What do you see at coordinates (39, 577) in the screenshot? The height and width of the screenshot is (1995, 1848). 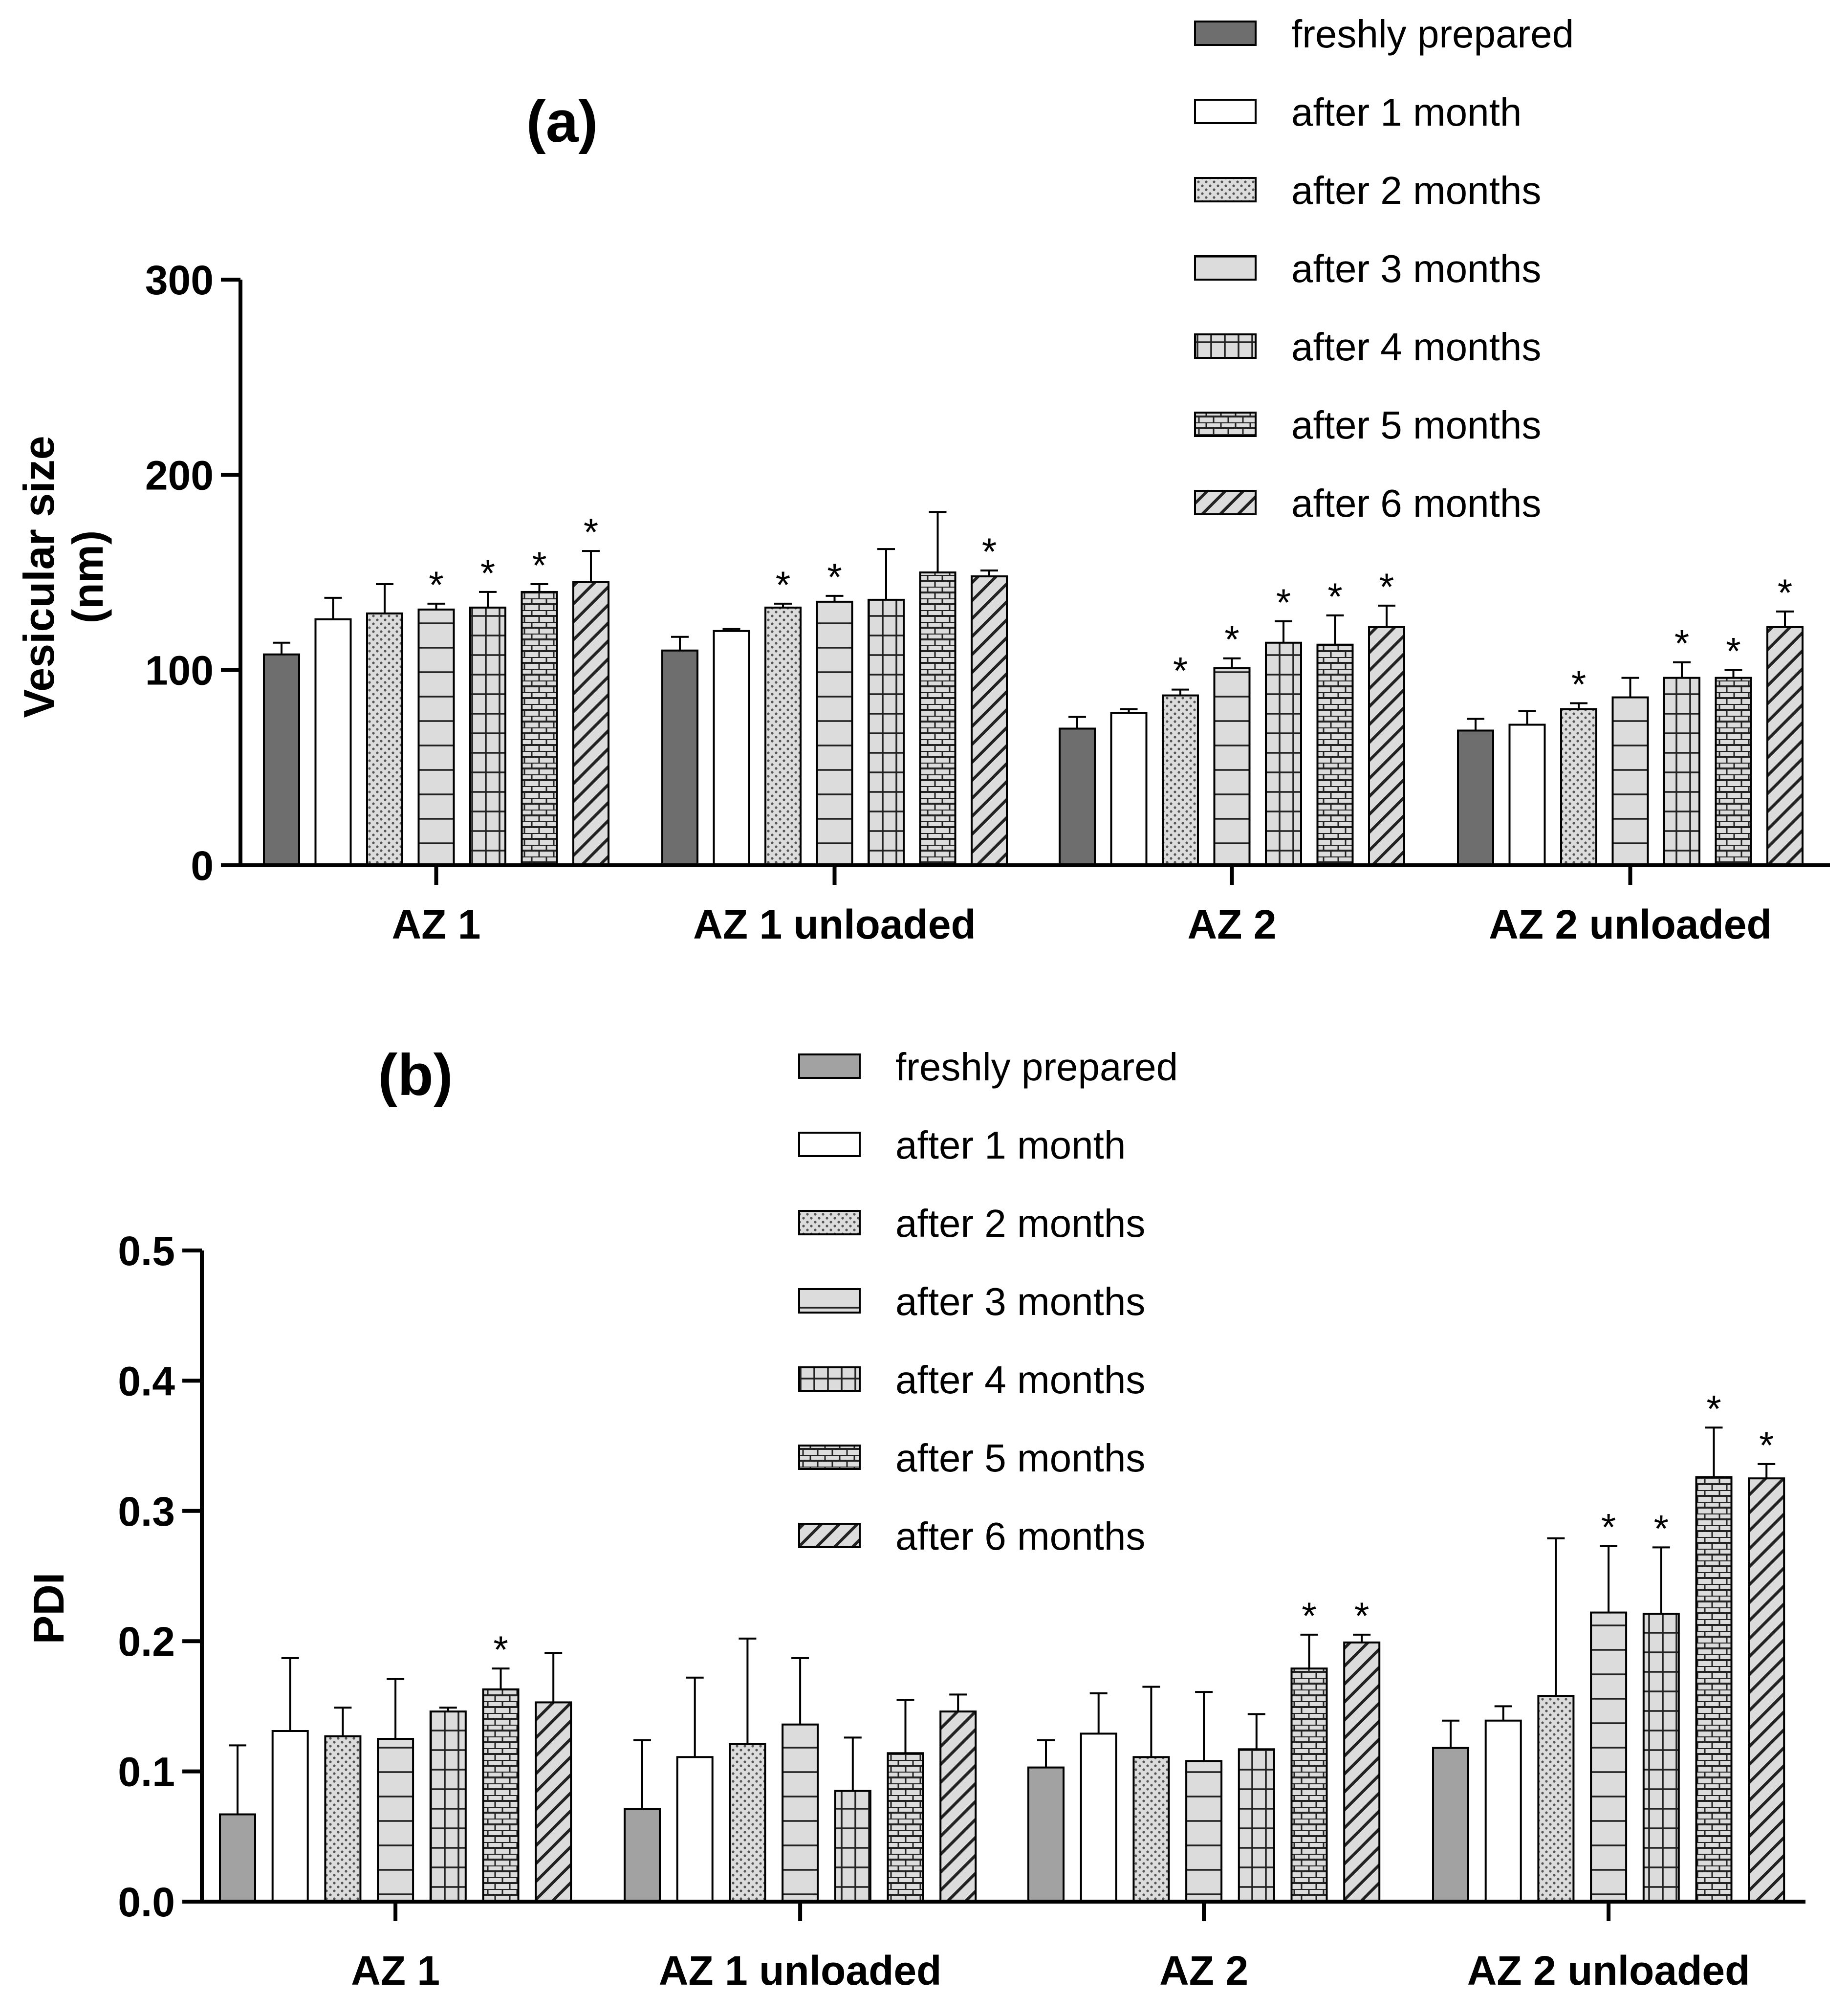 I see `panel-a-ylabel-line1: Vesicular size` at bounding box center [39, 577].